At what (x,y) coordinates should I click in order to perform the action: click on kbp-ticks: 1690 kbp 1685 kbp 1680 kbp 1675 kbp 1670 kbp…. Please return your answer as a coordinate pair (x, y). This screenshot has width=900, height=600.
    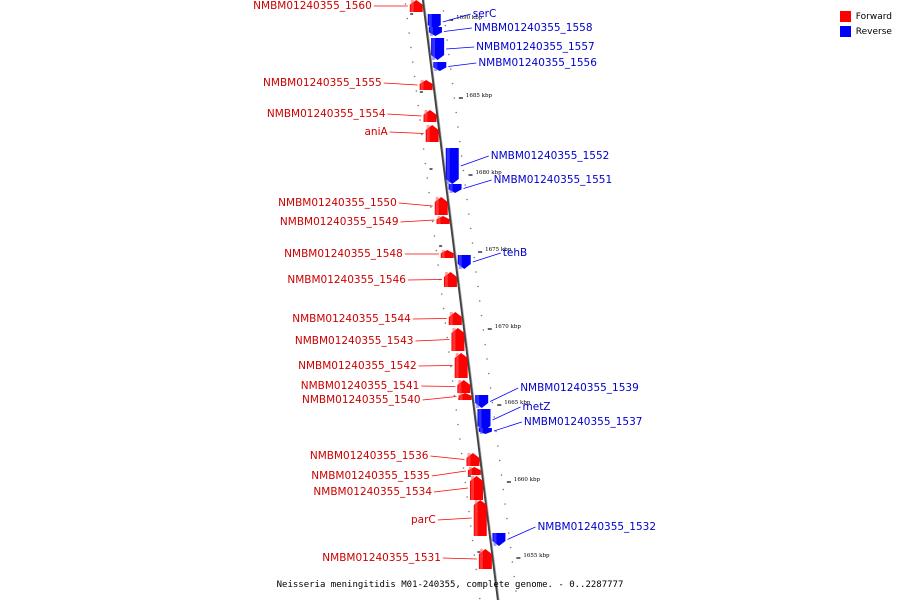
    Looking at the image, I should click on (480, 286).